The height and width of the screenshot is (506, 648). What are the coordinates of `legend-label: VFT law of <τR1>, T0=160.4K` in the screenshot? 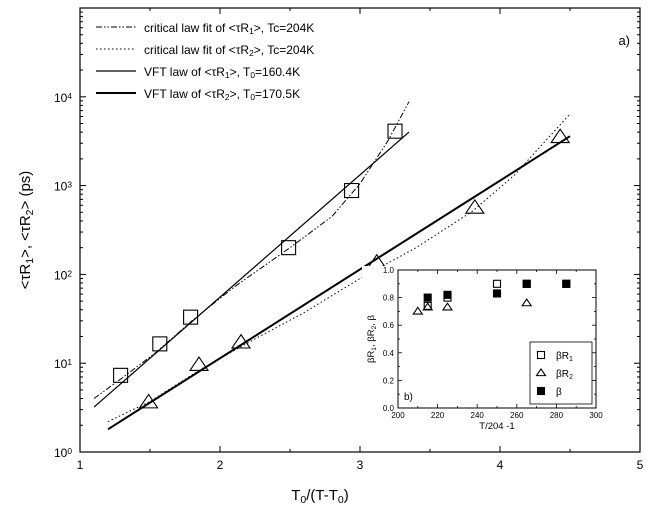 It's located at (222, 72).